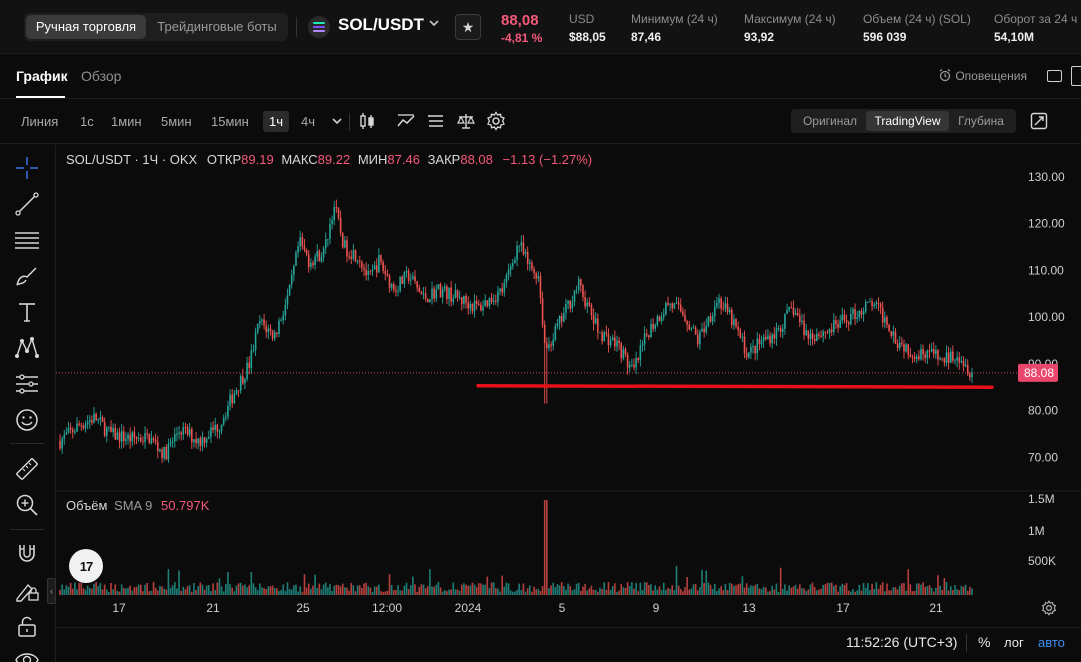  Describe the element at coordinates (27, 505) in the screenshot. I see `zoom-tool` at that location.